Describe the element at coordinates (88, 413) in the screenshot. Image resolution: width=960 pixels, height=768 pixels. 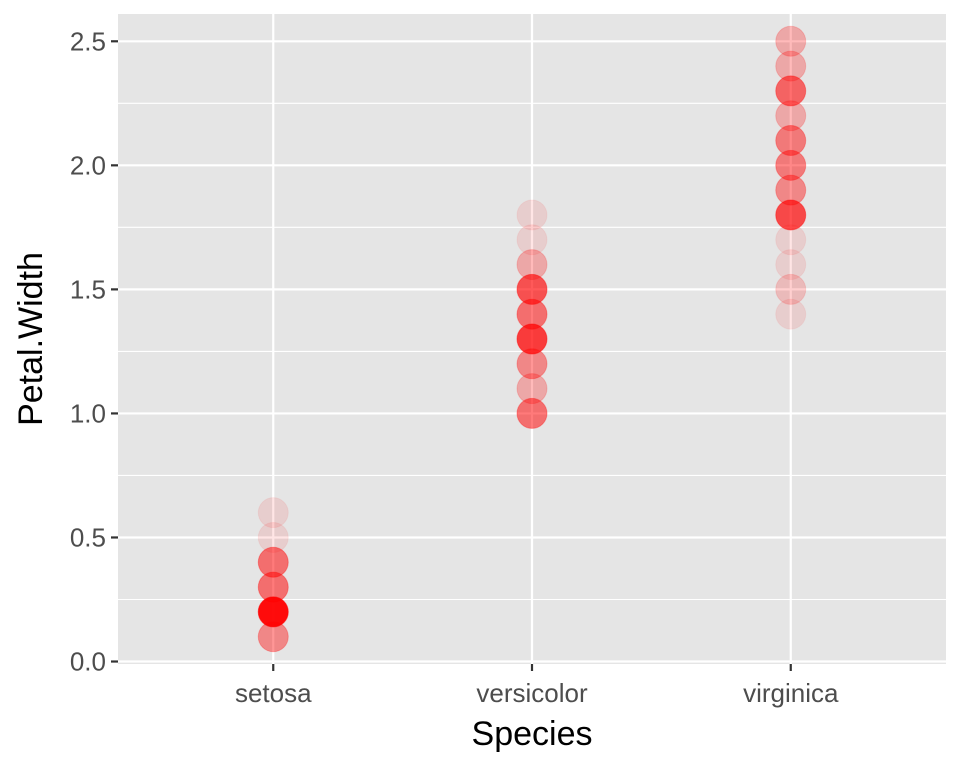
I see `y-tick-label: 1.0` at that location.